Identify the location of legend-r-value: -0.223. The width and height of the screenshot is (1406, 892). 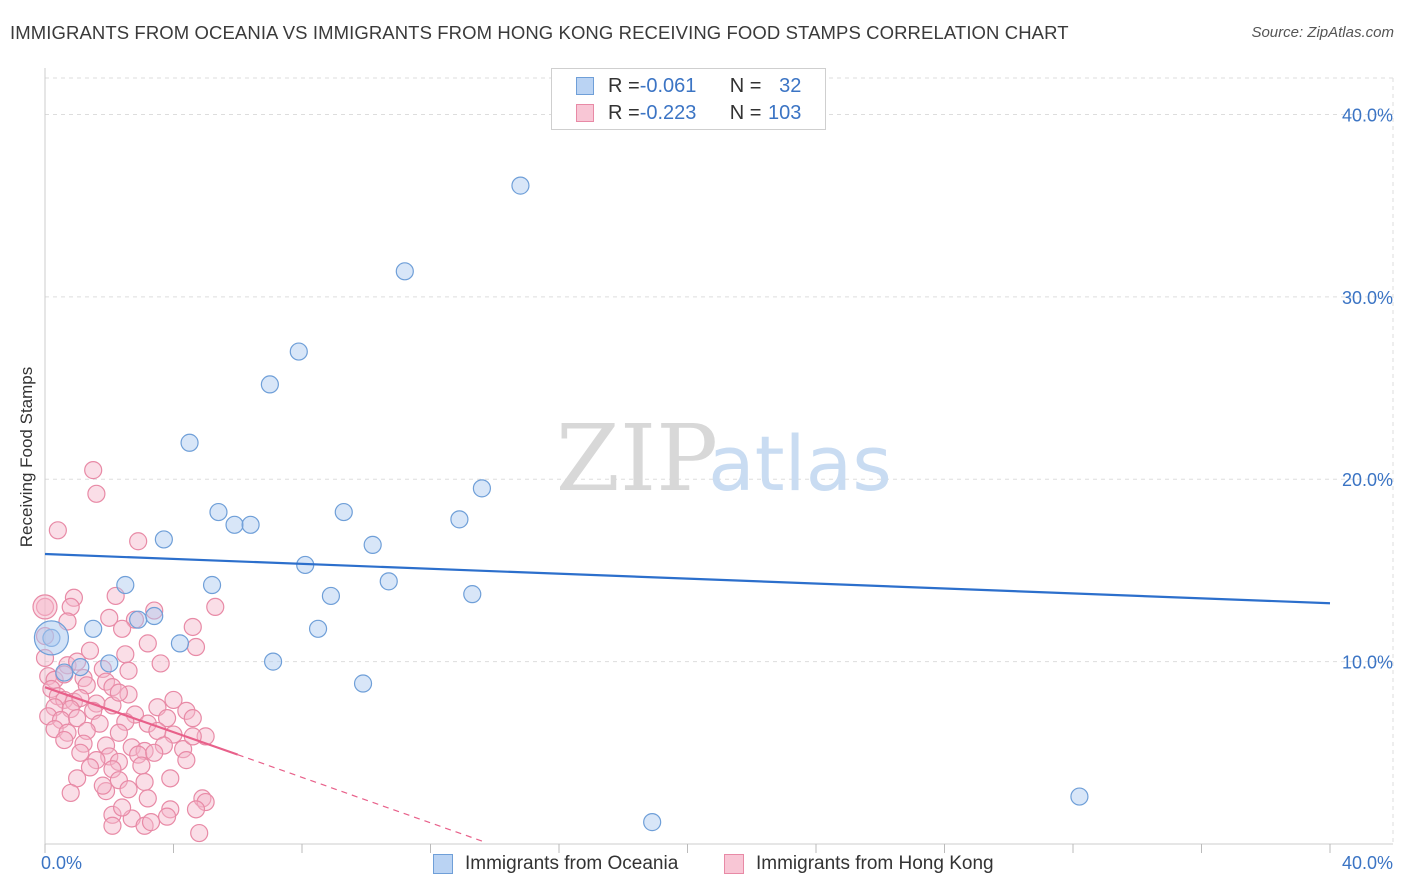
(668, 112).